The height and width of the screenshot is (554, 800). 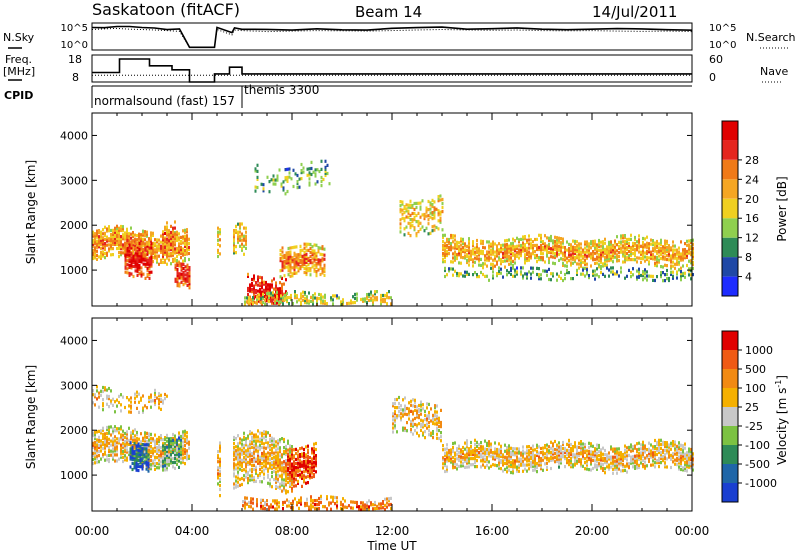 I want to click on noise-right-tick-bottom: 10^0, so click(x=722, y=45).